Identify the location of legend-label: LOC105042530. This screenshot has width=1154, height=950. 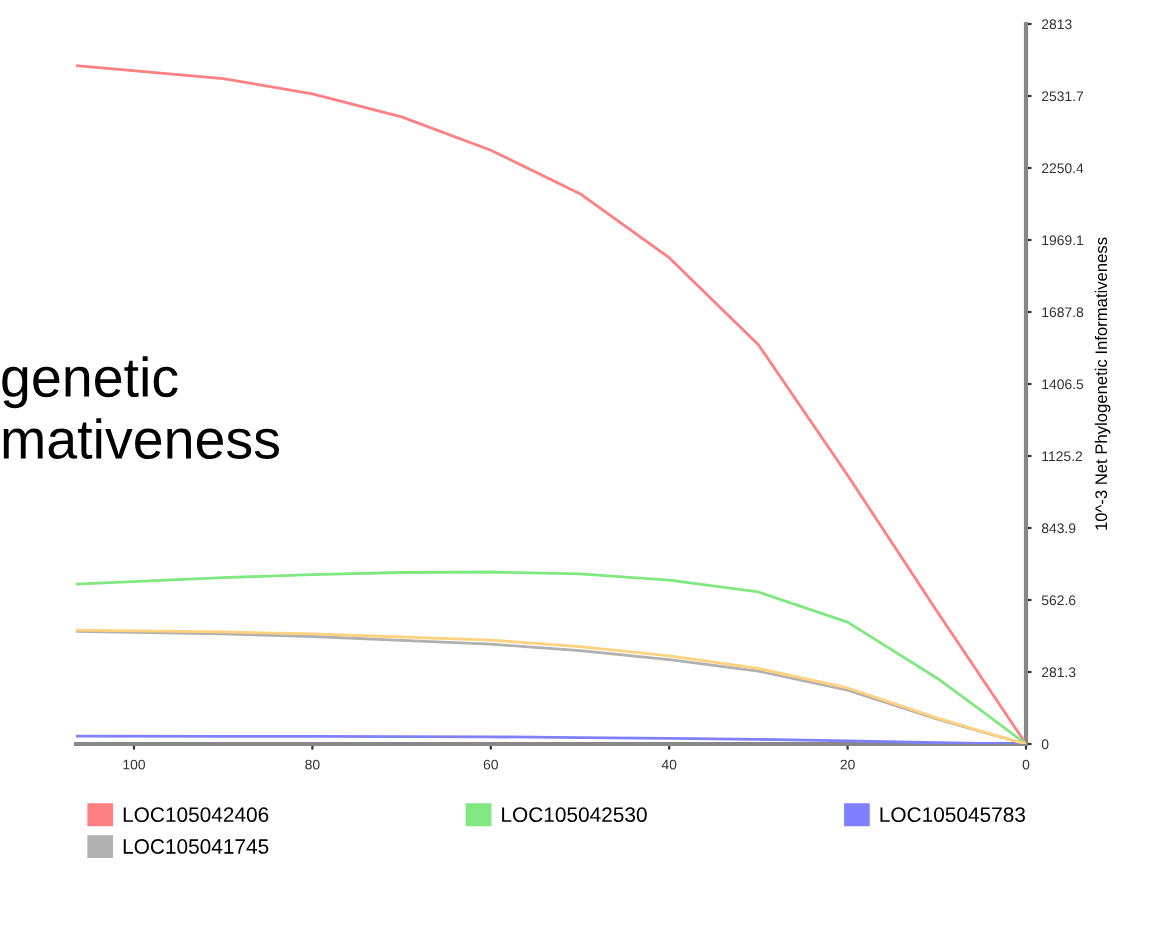
(574, 815).